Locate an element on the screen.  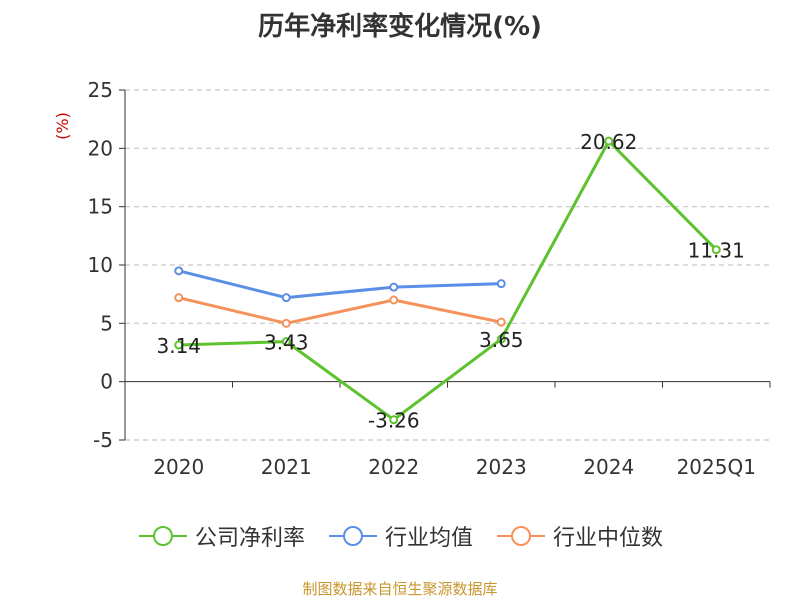
legend-item: 行业均值 is located at coordinates (400, 536).